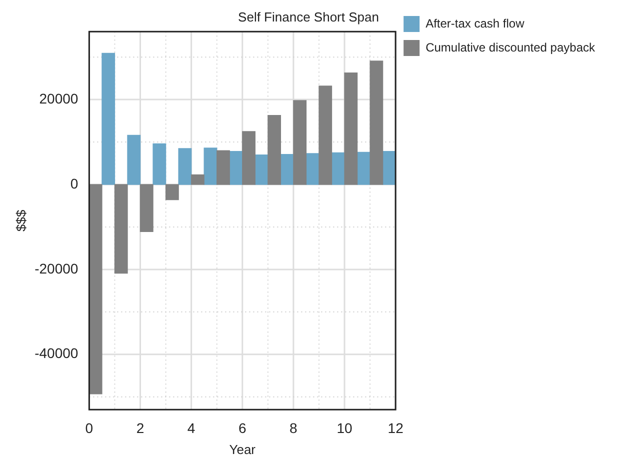 Image resolution: width=625 pixels, height=468 pixels. I want to click on legend-label: After-tax cash flow, so click(475, 23).